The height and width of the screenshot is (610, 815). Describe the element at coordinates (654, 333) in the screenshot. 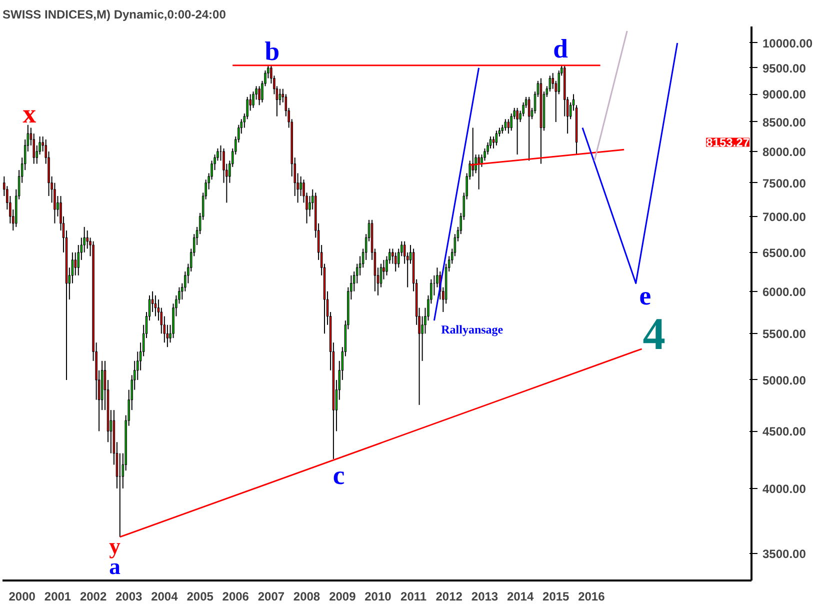

I see `annotation: 4` at that location.